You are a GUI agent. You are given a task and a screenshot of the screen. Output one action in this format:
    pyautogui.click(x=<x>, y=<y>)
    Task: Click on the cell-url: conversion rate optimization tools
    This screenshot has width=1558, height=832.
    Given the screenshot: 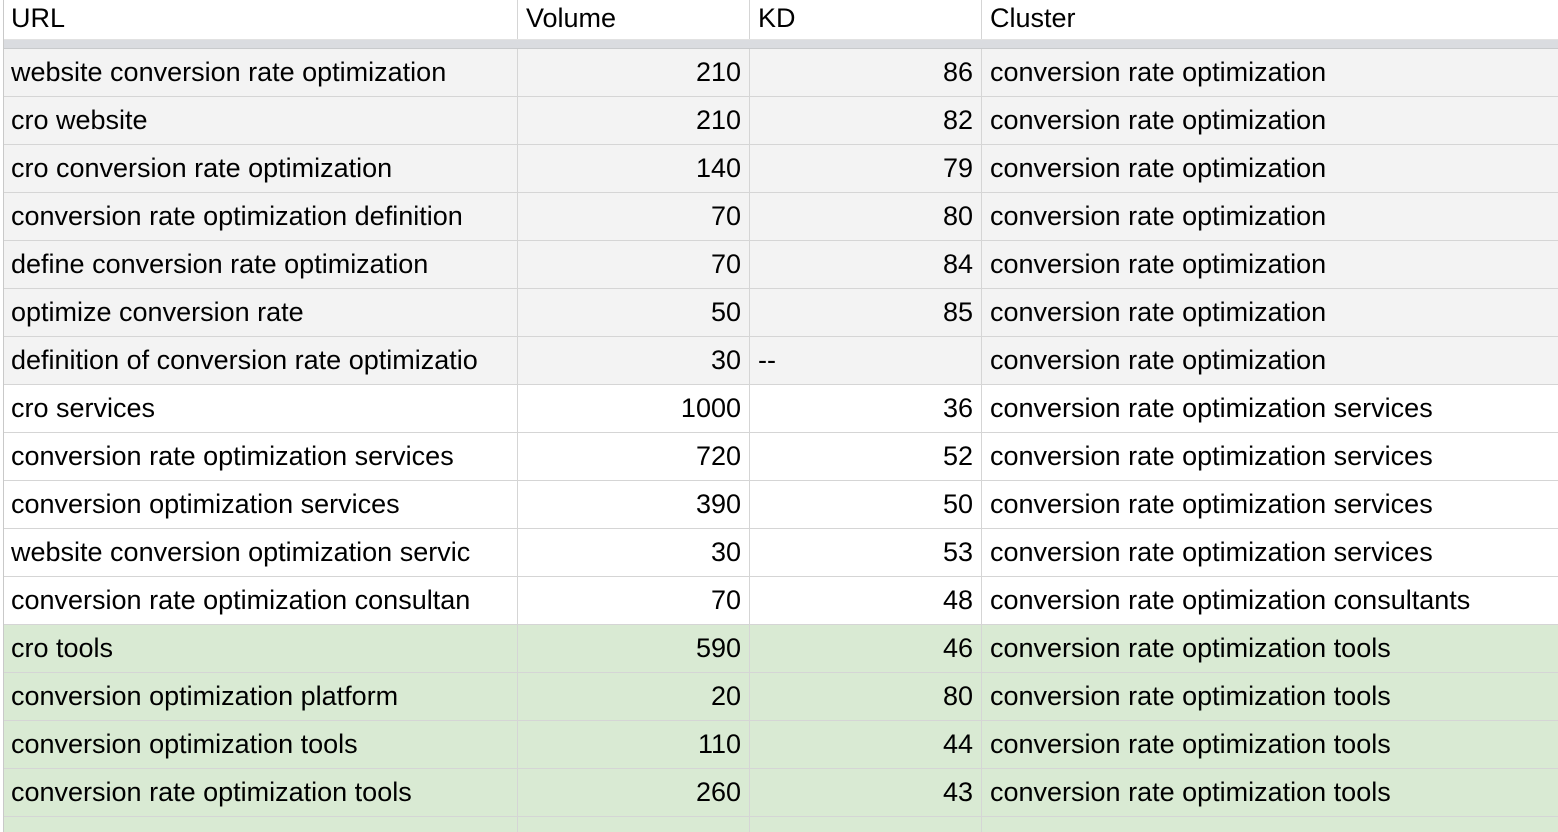 What is the action you would take?
    pyautogui.click(x=259, y=792)
    